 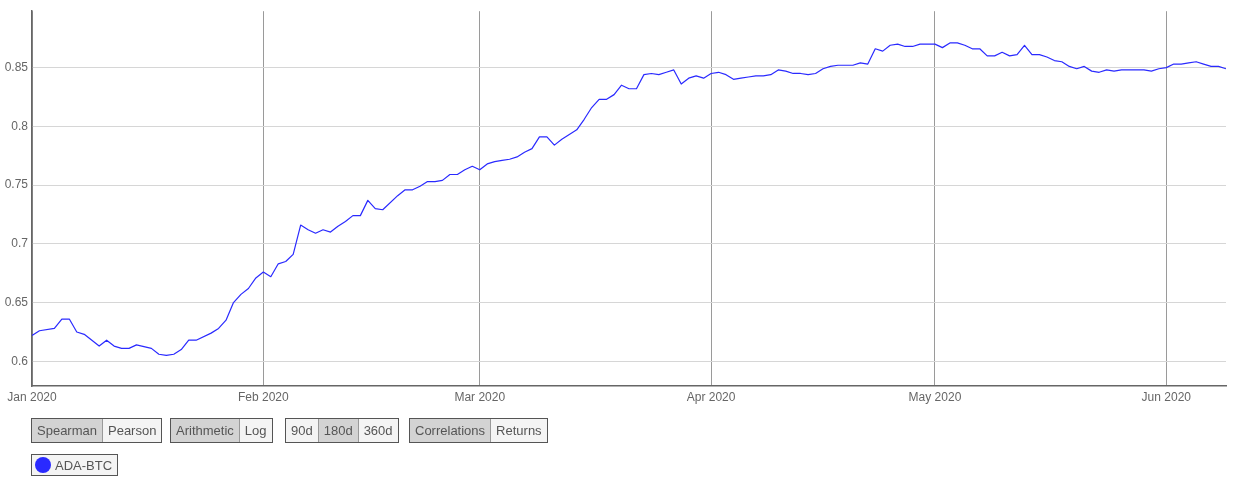 I want to click on view-toggle: Correlations Returns, so click(x=478, y=430).